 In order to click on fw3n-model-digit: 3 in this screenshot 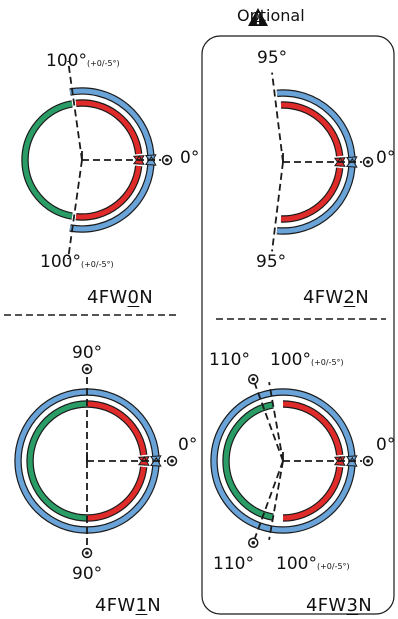, I will do `click(352, 605)`.